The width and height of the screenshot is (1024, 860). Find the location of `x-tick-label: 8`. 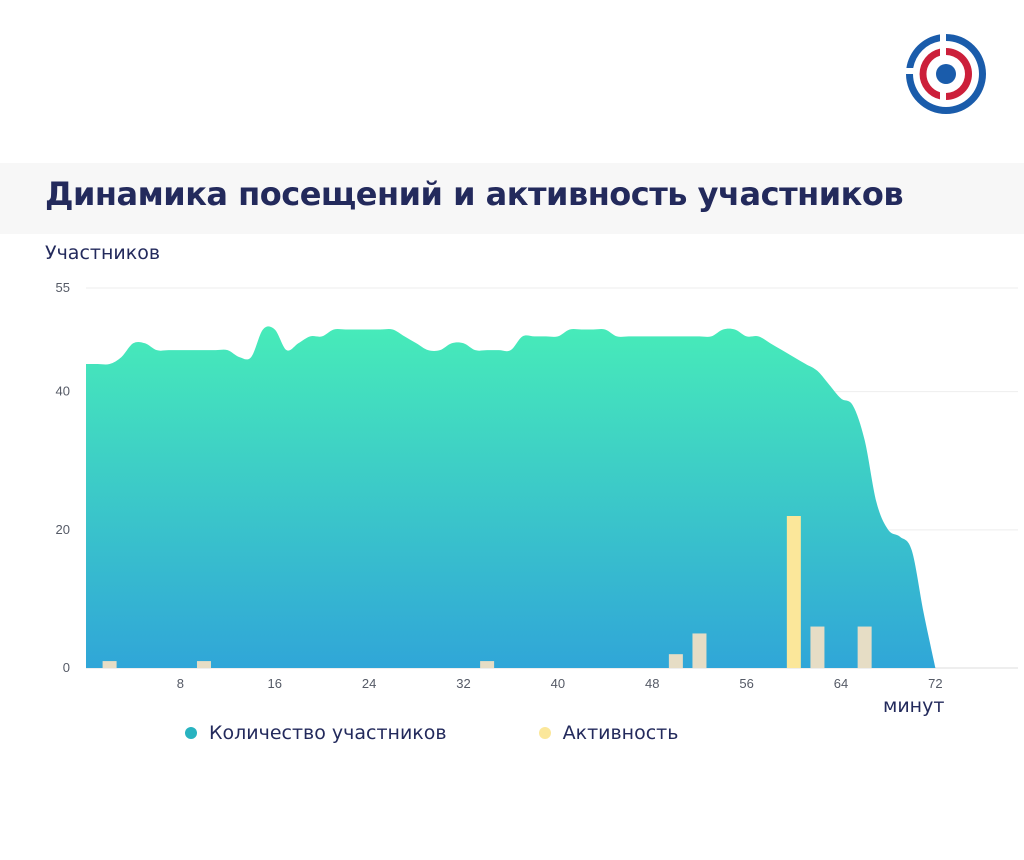

x-tick-label: 8 is located at coordinates (180, 683).